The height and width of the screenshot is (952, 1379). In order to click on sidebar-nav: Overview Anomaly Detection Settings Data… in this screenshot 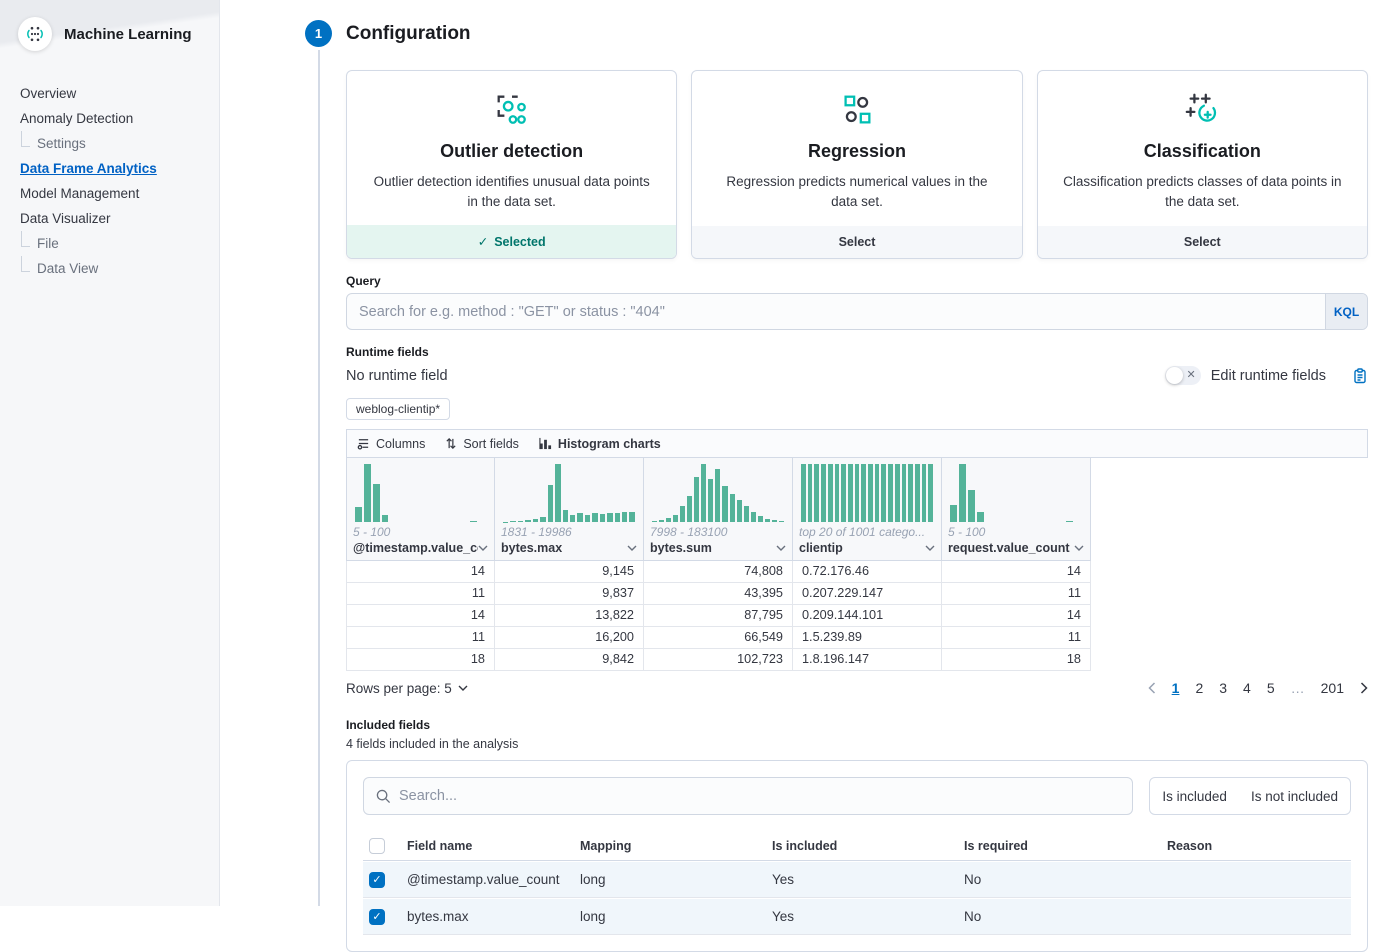, I will do `click(109, 181)`.